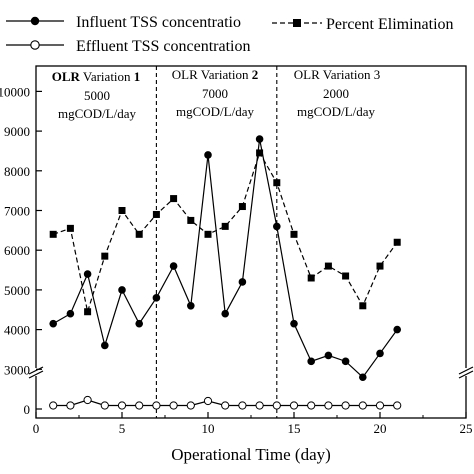 This screenshot has width=474, height=474. I want to click on annotation-olr-3: OLR Variation 3 2000 mgCOD/L/day, so click(337, 93).